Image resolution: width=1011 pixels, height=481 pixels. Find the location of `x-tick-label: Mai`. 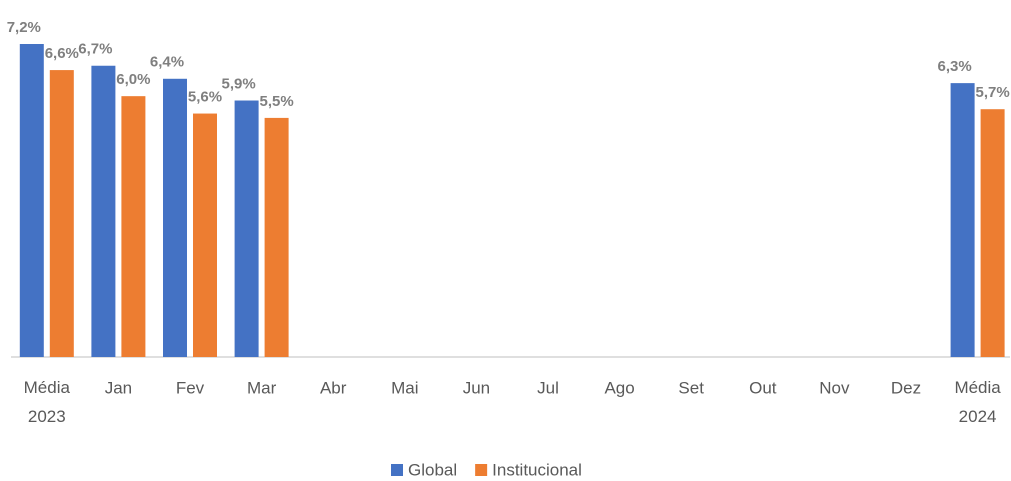

x-tick-label: Mai is located at coordinates (404, 387).